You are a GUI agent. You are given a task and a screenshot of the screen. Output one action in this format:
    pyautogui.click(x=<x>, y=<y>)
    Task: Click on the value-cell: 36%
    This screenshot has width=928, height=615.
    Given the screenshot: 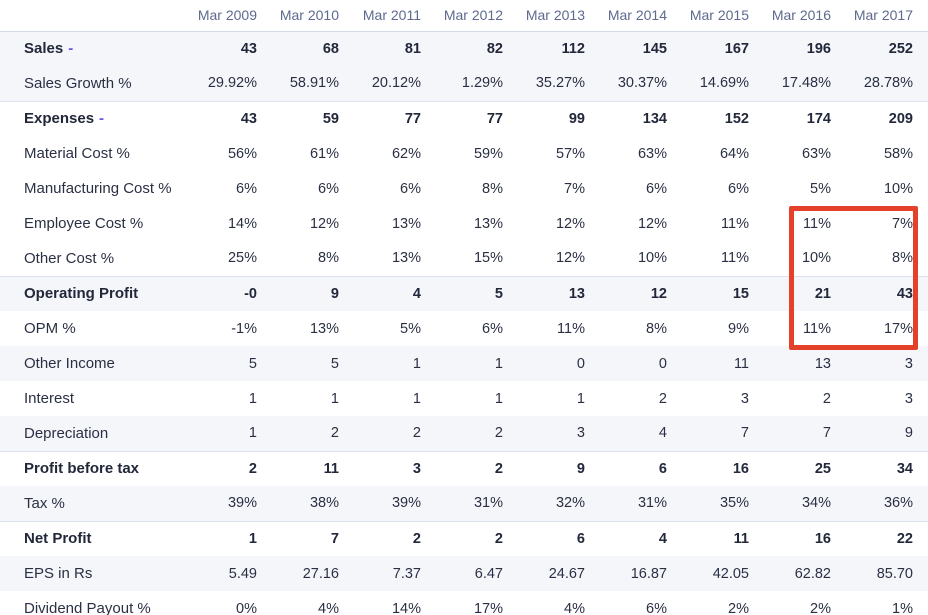 What is the action you would take?
    pyautogui.click(x=887, y=503)
    